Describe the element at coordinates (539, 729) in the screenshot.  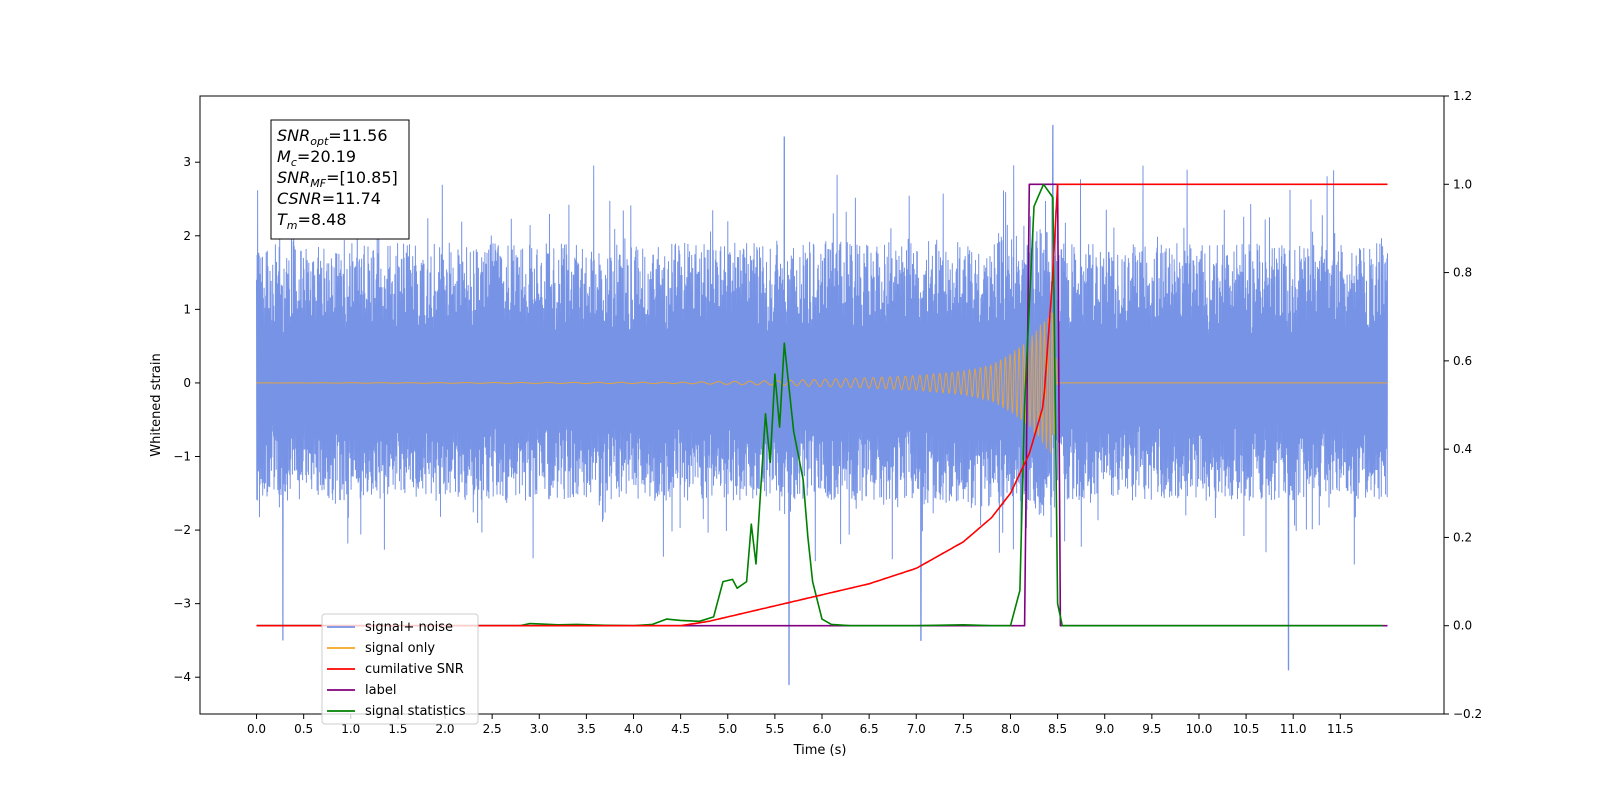
I see `x-tick-label: 3.0` at that location.